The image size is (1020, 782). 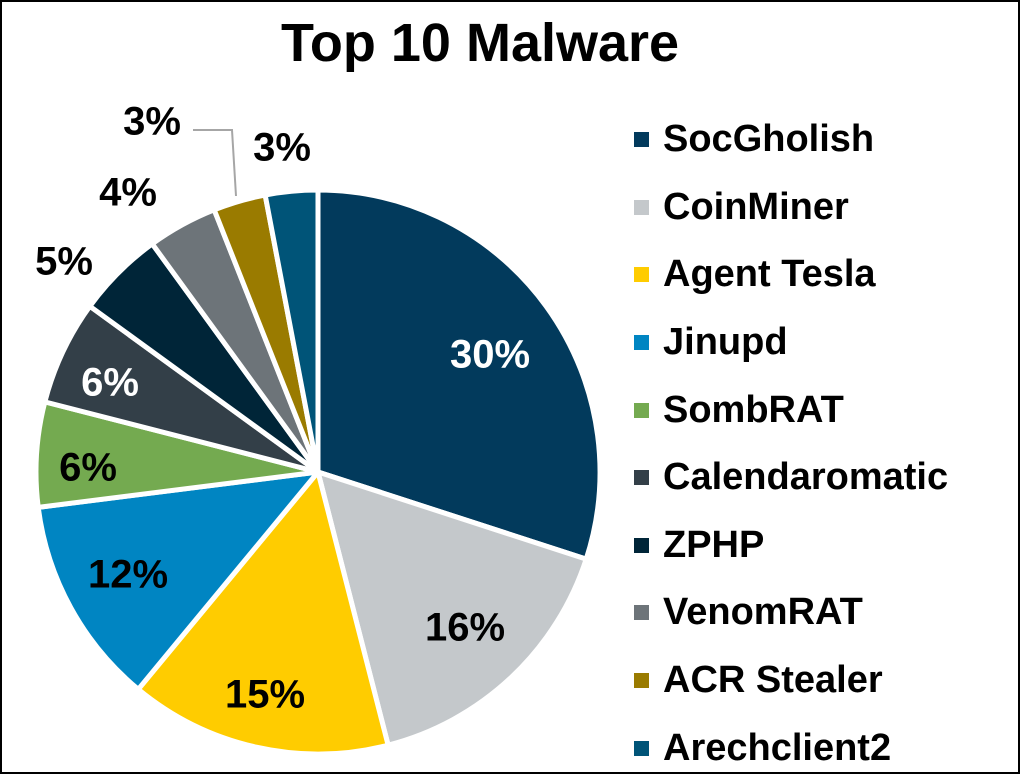 What do you see at coordinates (128, 192) in the screenshot?
I see `data-label: 4%` at bounding box center [128, 192].